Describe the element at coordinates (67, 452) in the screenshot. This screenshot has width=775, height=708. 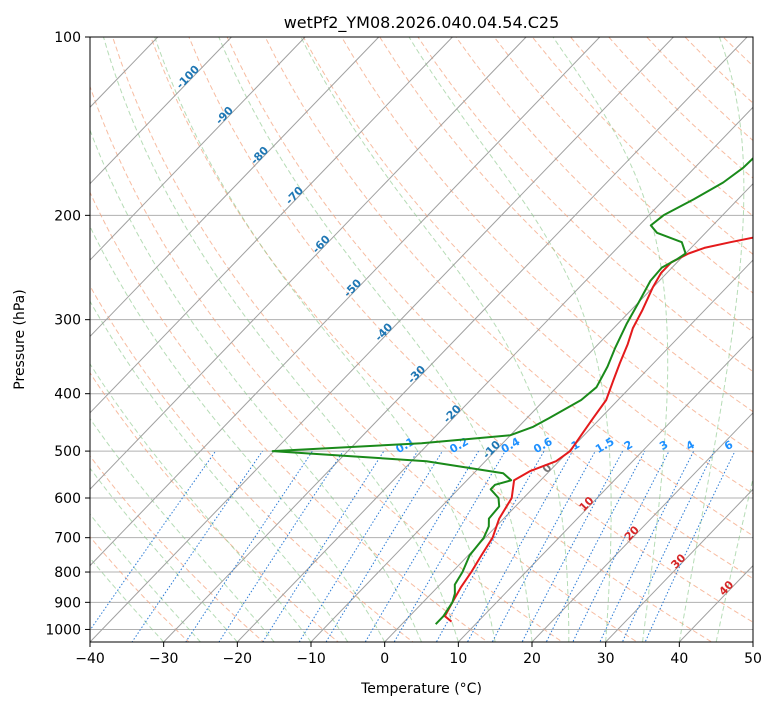
I see `y-tick-label: 500` at that location.